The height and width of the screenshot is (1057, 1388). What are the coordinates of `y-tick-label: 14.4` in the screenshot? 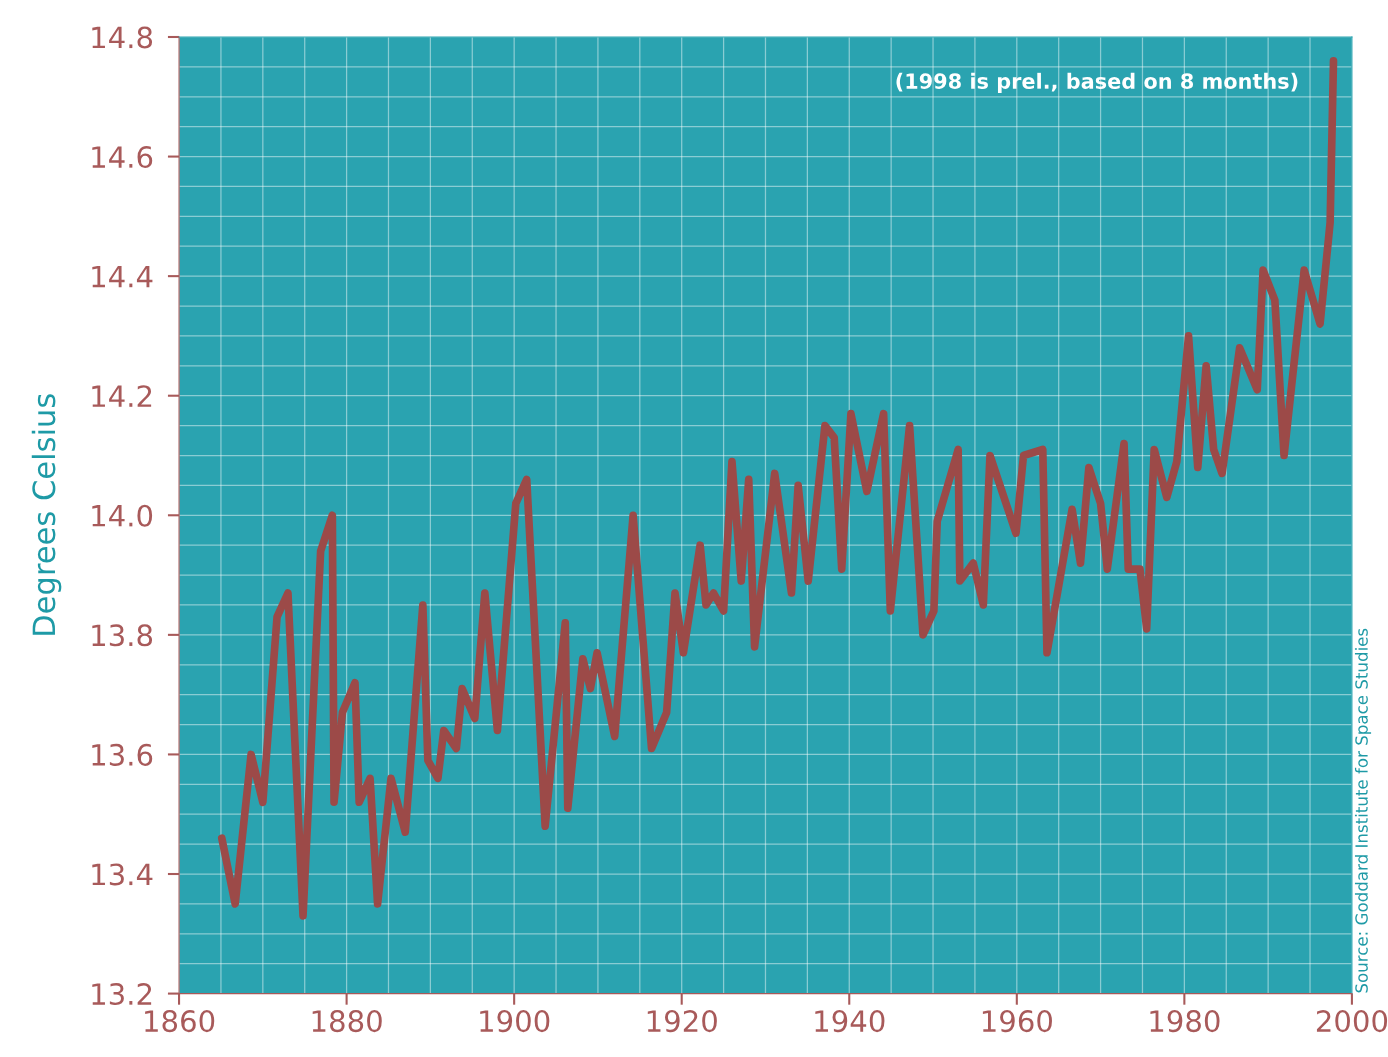 It's located at (122, 276).